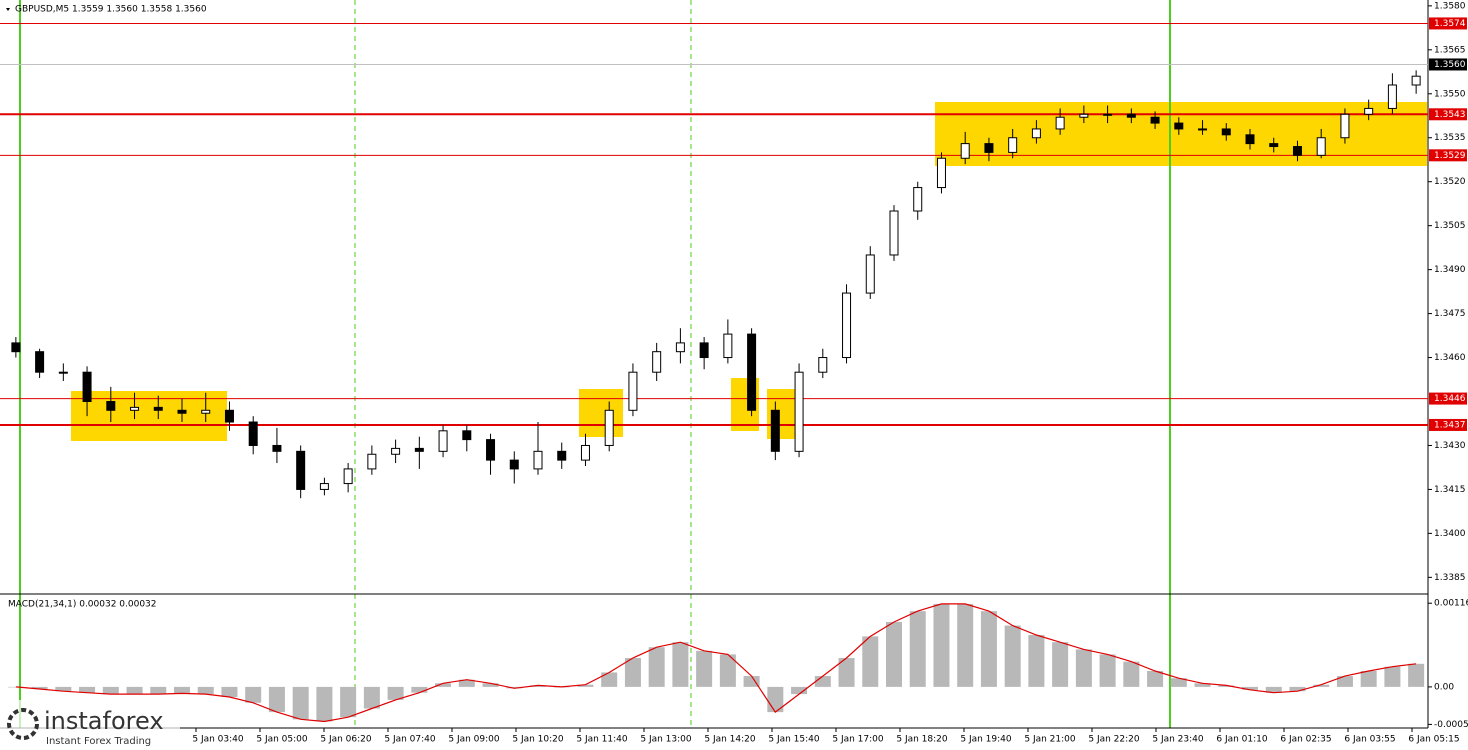 The height and width of the screenshot is (750, 1468). I want to click on y-tick-label: 1.3505, so click(1450, 226).